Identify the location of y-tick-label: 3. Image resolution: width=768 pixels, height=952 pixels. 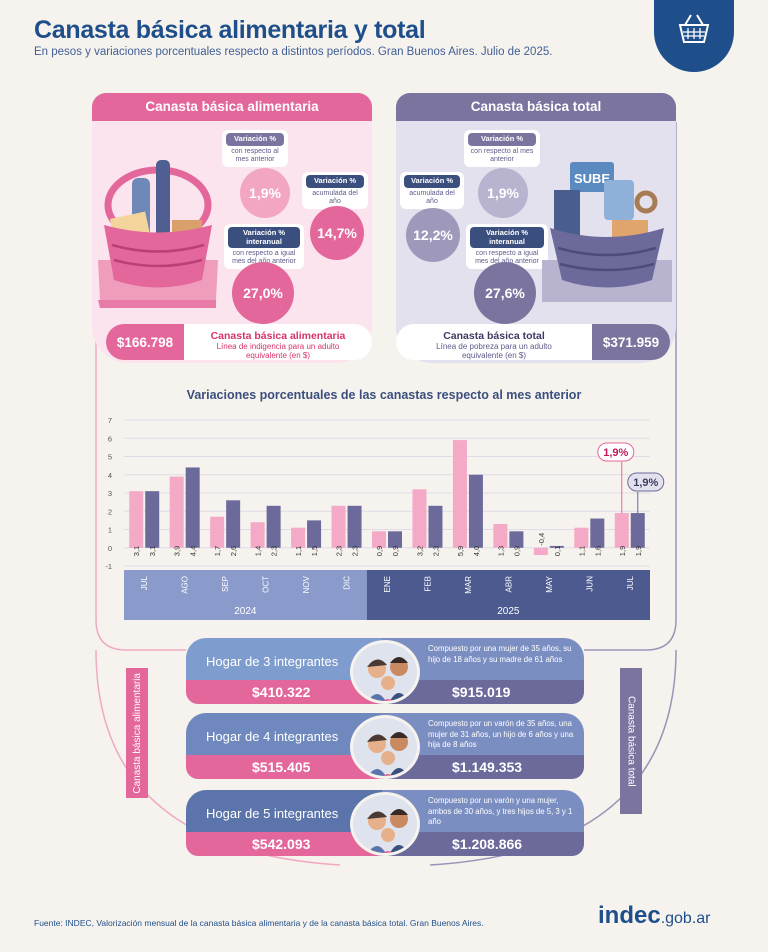
(110, 493).